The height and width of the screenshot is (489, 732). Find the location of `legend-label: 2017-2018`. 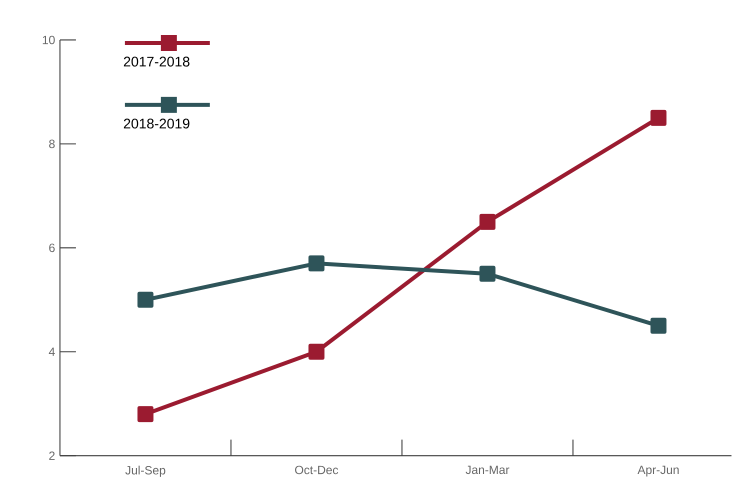

legend-label: 2017-2018 is located at coordinates (157, 61).